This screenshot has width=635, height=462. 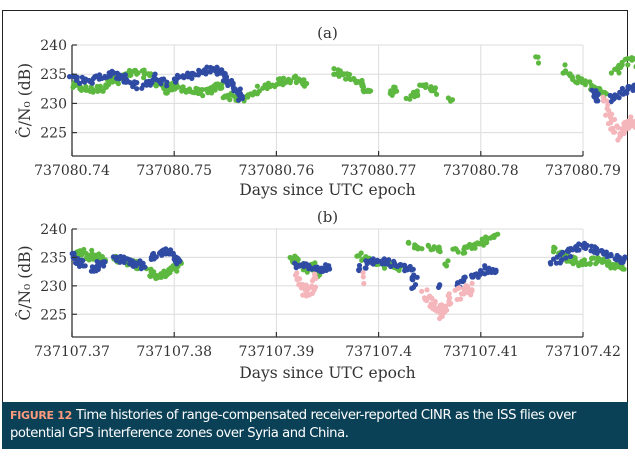 What do you see at coordinates (72, 352) in the screenshot?
I see `x-tick-label: 737107.37` at bounding box center [72, 352].